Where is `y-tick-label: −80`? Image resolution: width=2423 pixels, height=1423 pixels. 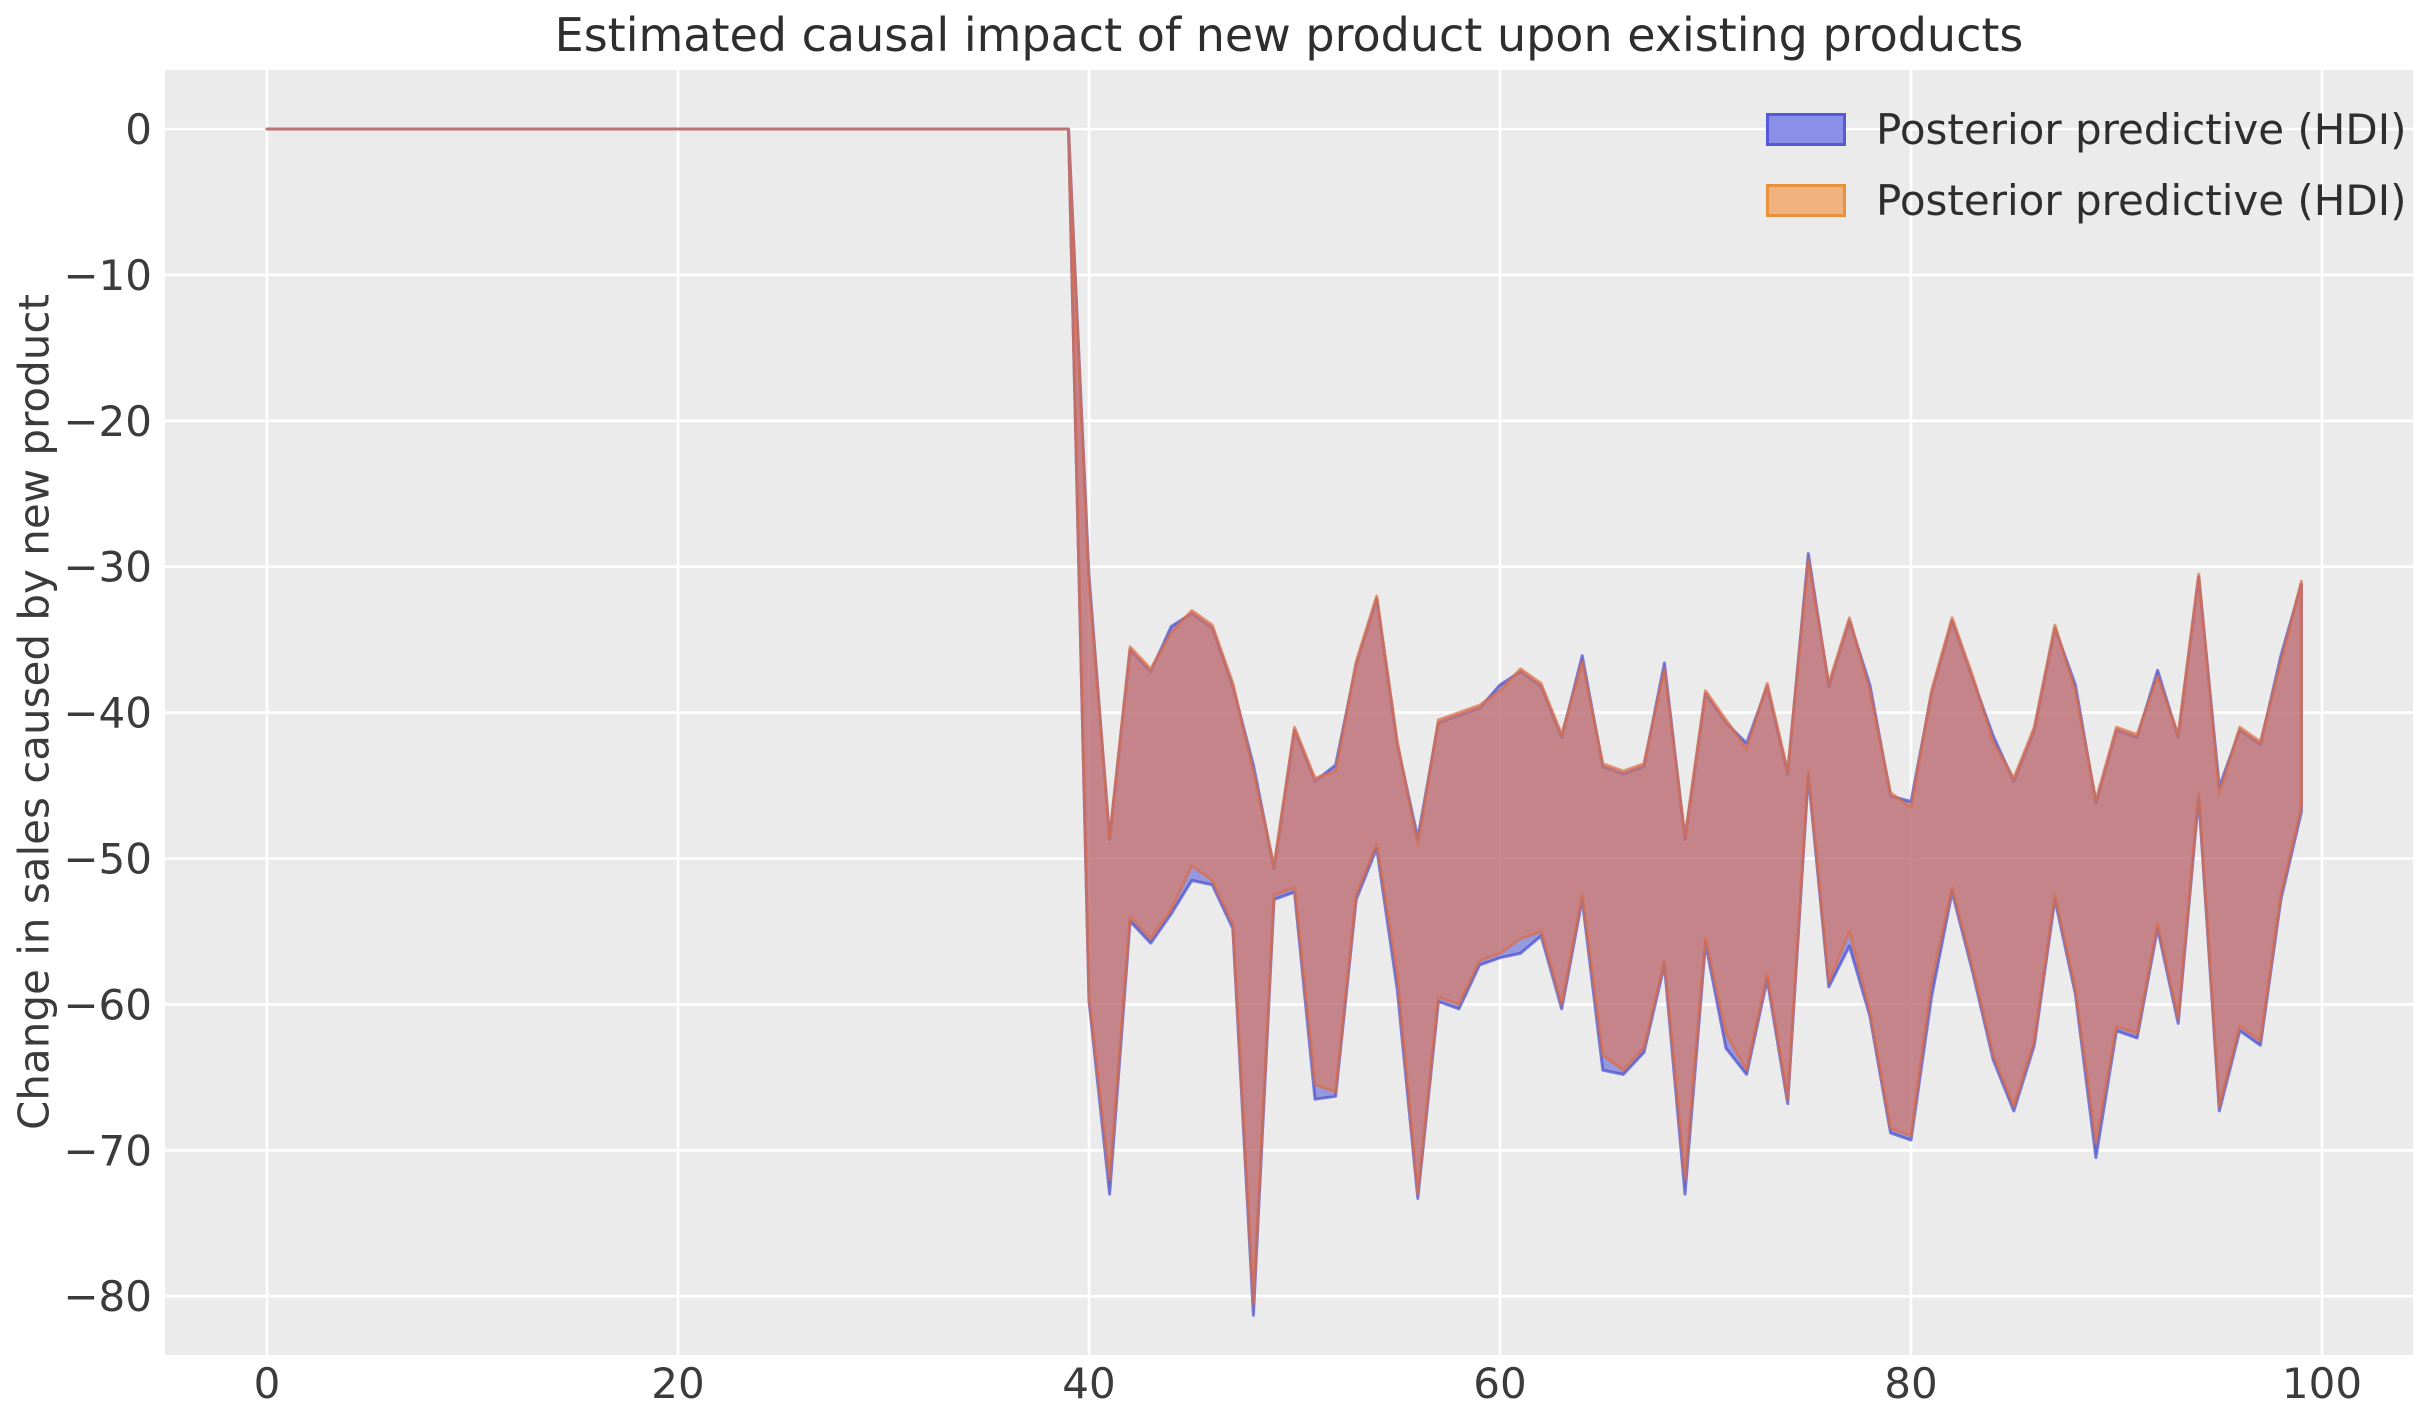 y-tick-label: −80 is located at coordinates (107, 1296).